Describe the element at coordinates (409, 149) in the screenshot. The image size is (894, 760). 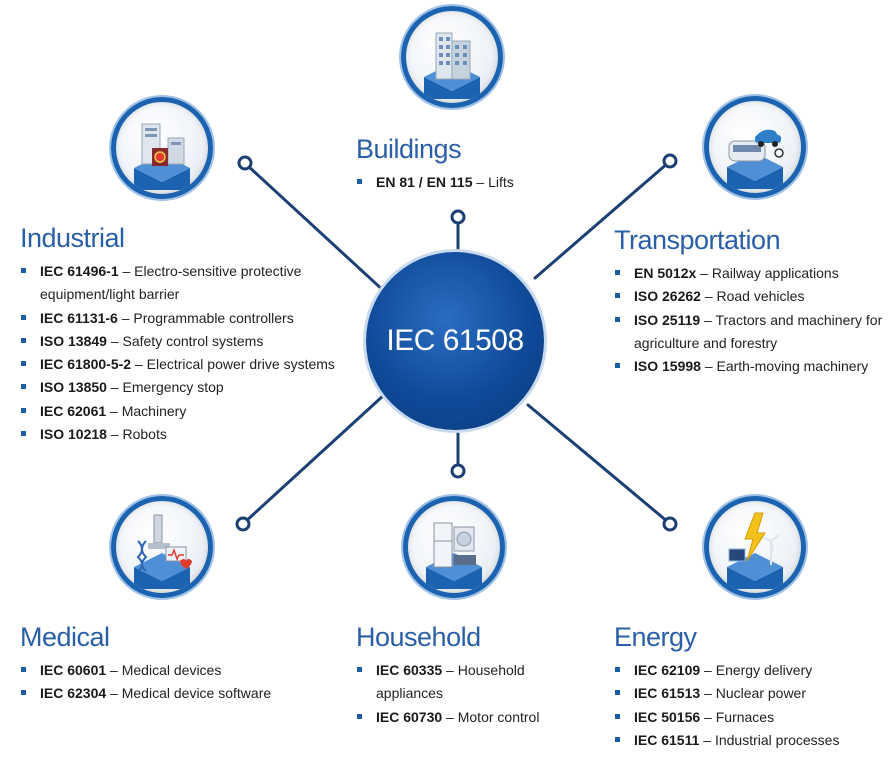
I see `section-title-buildings: Buildings` at that location.